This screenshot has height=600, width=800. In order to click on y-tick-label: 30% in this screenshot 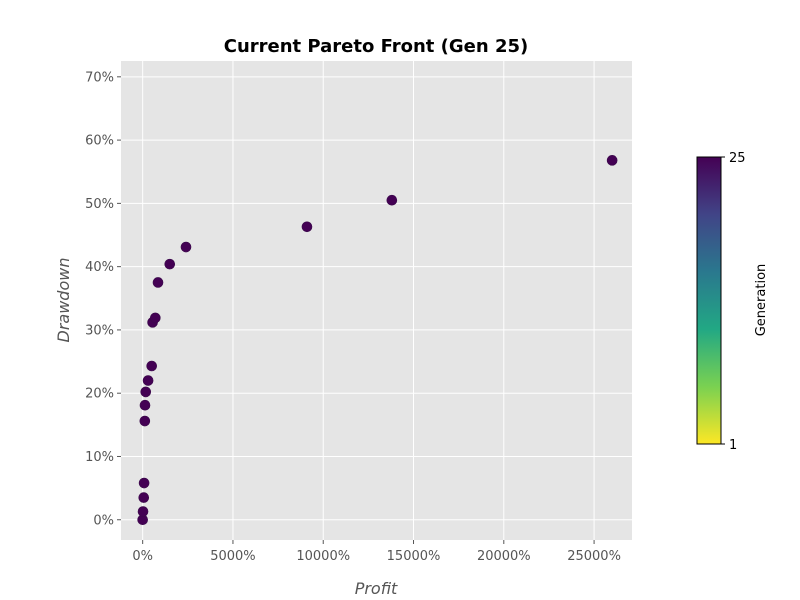, I will do `click(99, 330)`.